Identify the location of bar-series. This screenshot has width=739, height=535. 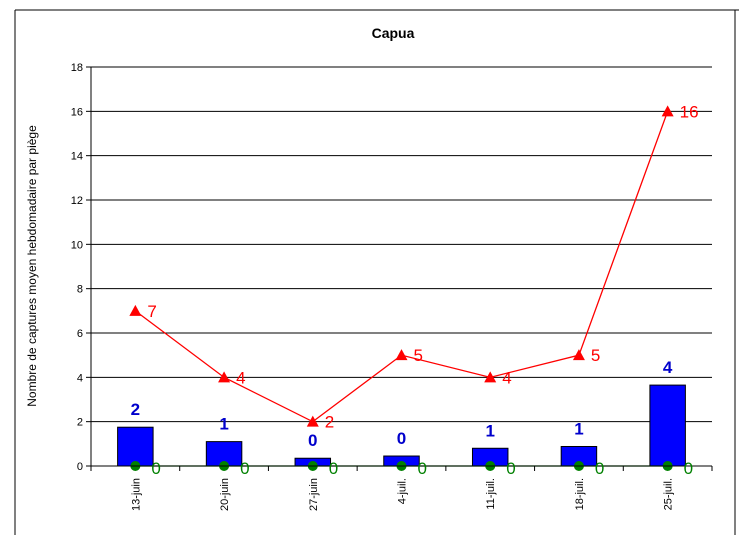
(401, 425).